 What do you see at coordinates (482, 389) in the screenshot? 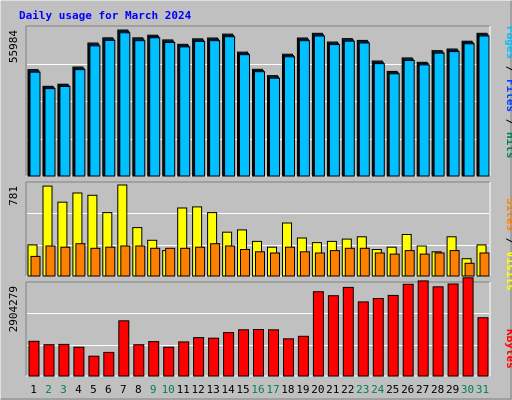
I see `x-tick-label-day-31: 31` at bounding box center [482, 389].